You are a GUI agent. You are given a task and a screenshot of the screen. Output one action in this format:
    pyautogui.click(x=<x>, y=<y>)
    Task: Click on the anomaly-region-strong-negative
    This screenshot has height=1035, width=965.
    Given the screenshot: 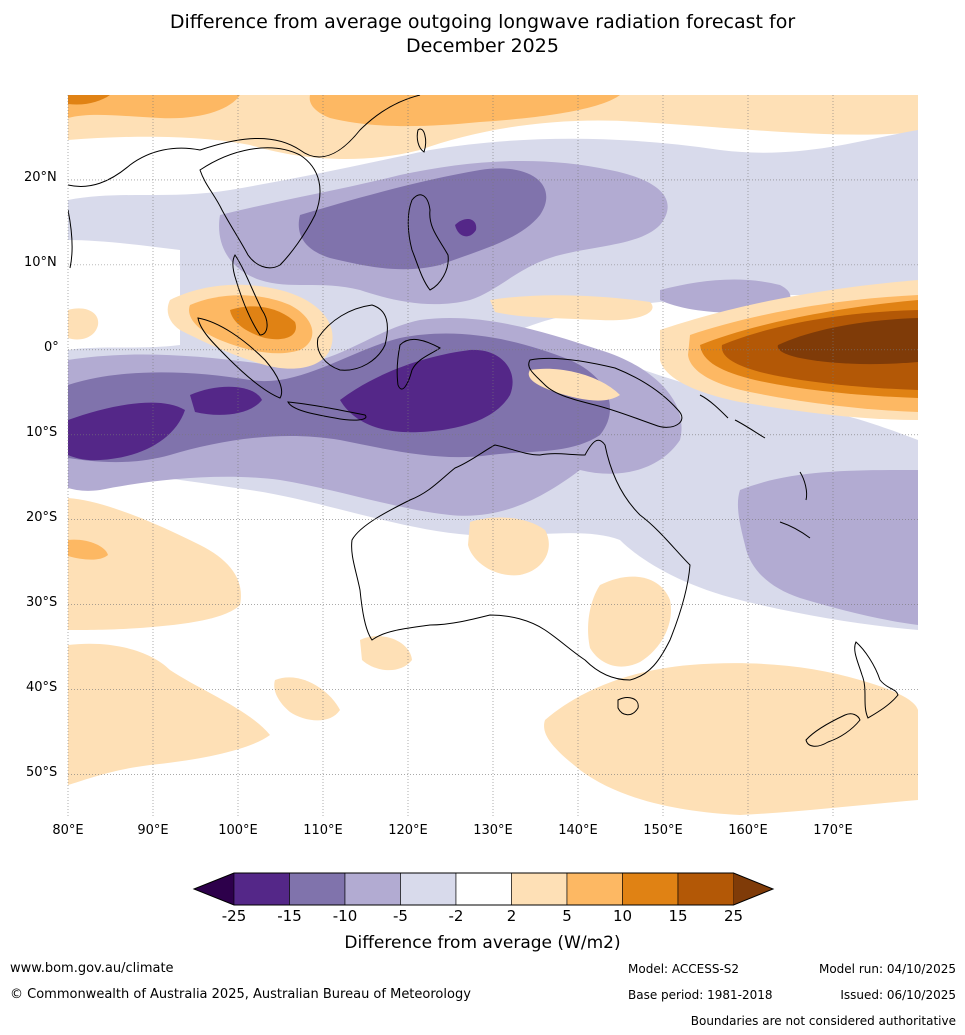 What is the action you would take?
    pyautogui.click(x=422, y=219)
    